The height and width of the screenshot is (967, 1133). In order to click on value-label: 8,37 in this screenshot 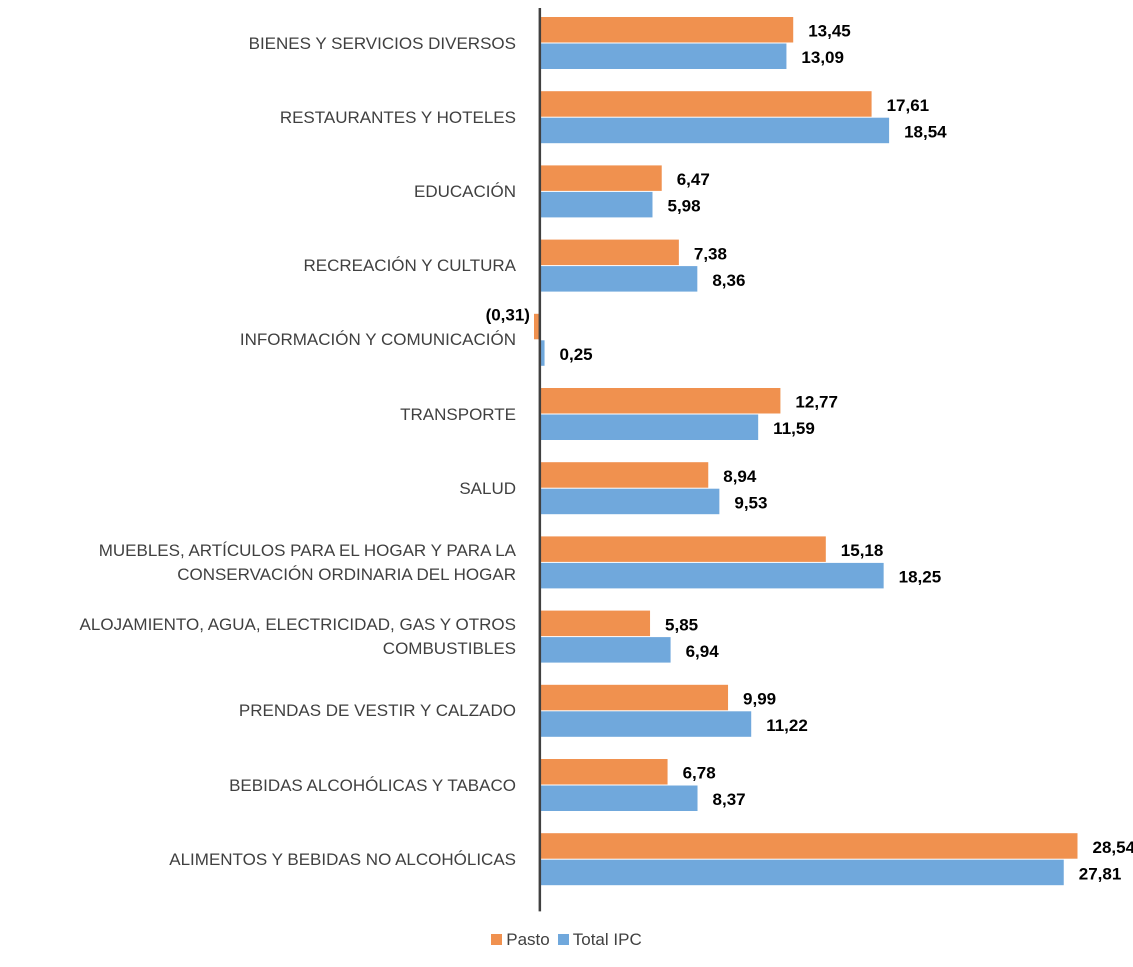, I will do `click(729, 799)`.